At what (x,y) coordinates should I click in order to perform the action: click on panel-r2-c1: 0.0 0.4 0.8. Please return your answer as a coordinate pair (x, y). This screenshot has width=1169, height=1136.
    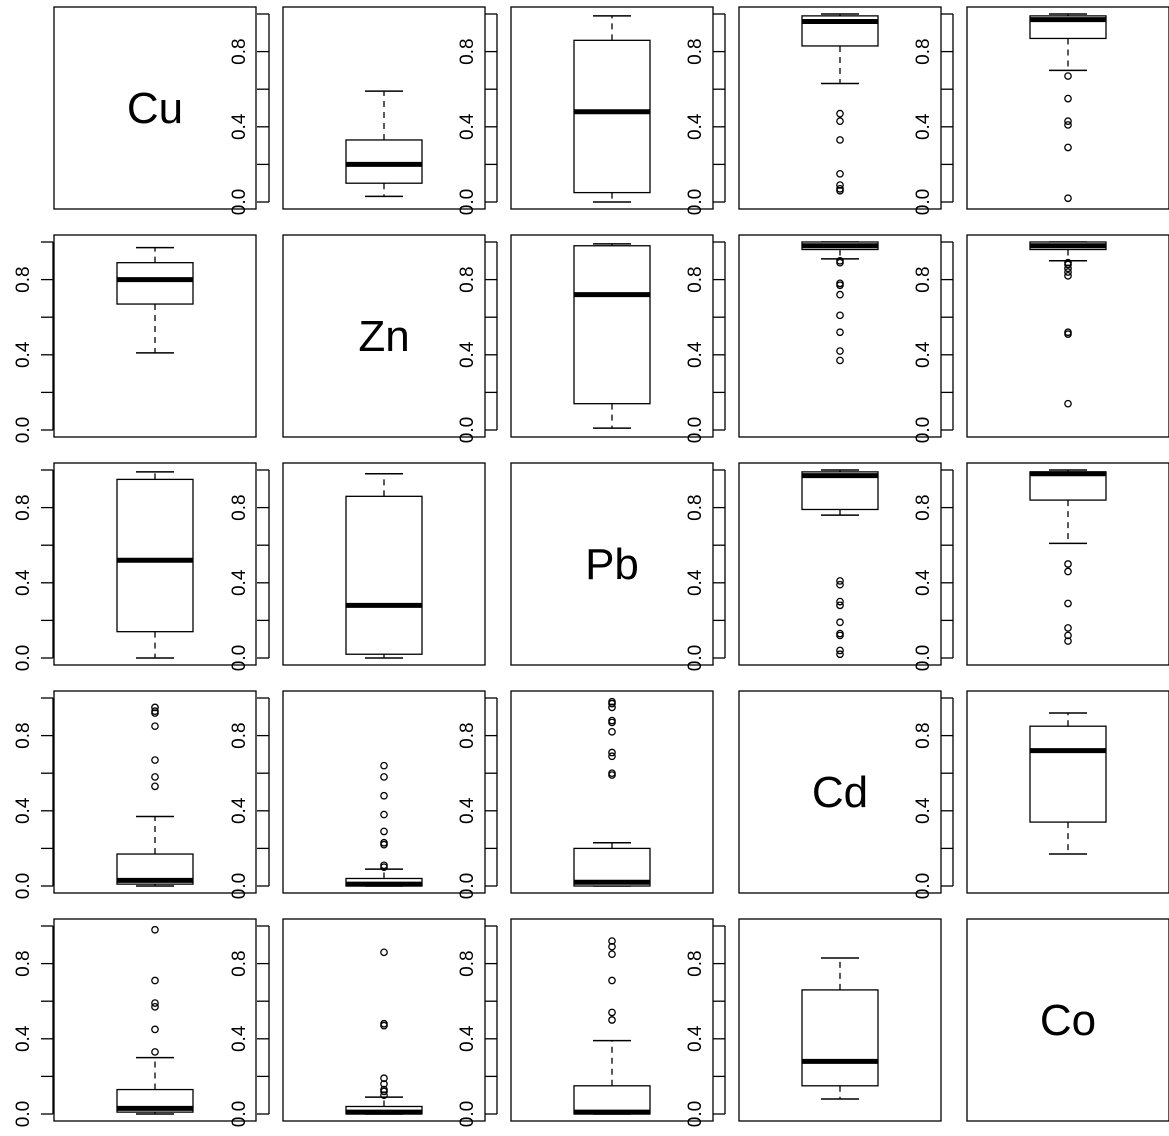
    Looking at the image, I should click on (135, 338).